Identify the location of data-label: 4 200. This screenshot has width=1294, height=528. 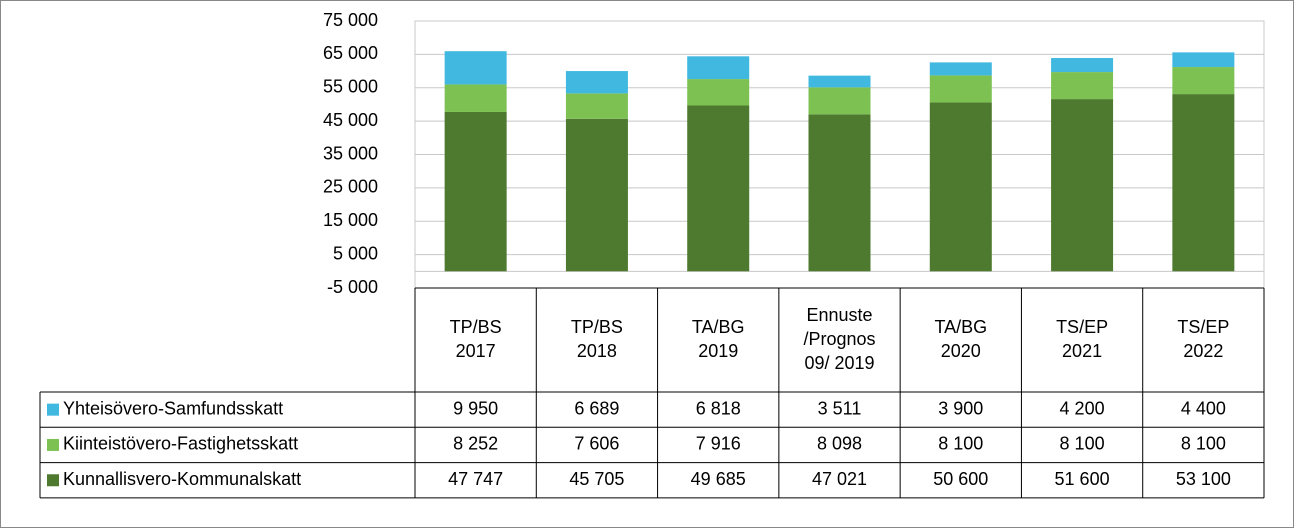
(1082, 408).